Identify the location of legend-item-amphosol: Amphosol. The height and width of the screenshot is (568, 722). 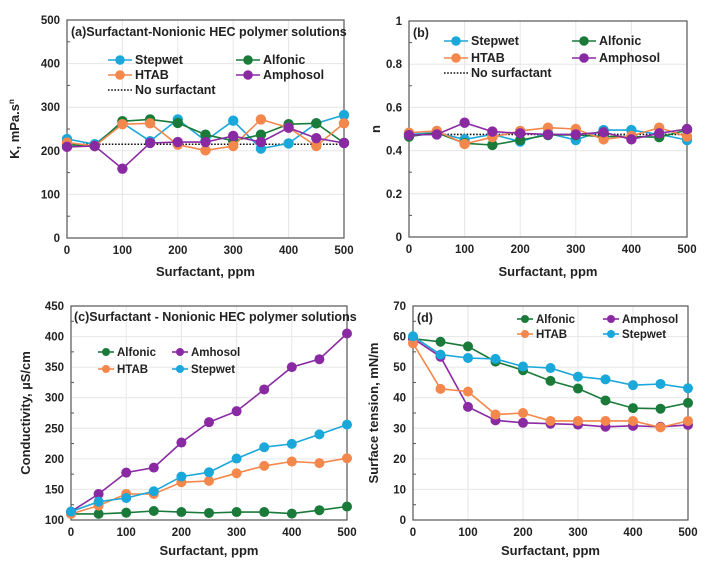
(280, 75).